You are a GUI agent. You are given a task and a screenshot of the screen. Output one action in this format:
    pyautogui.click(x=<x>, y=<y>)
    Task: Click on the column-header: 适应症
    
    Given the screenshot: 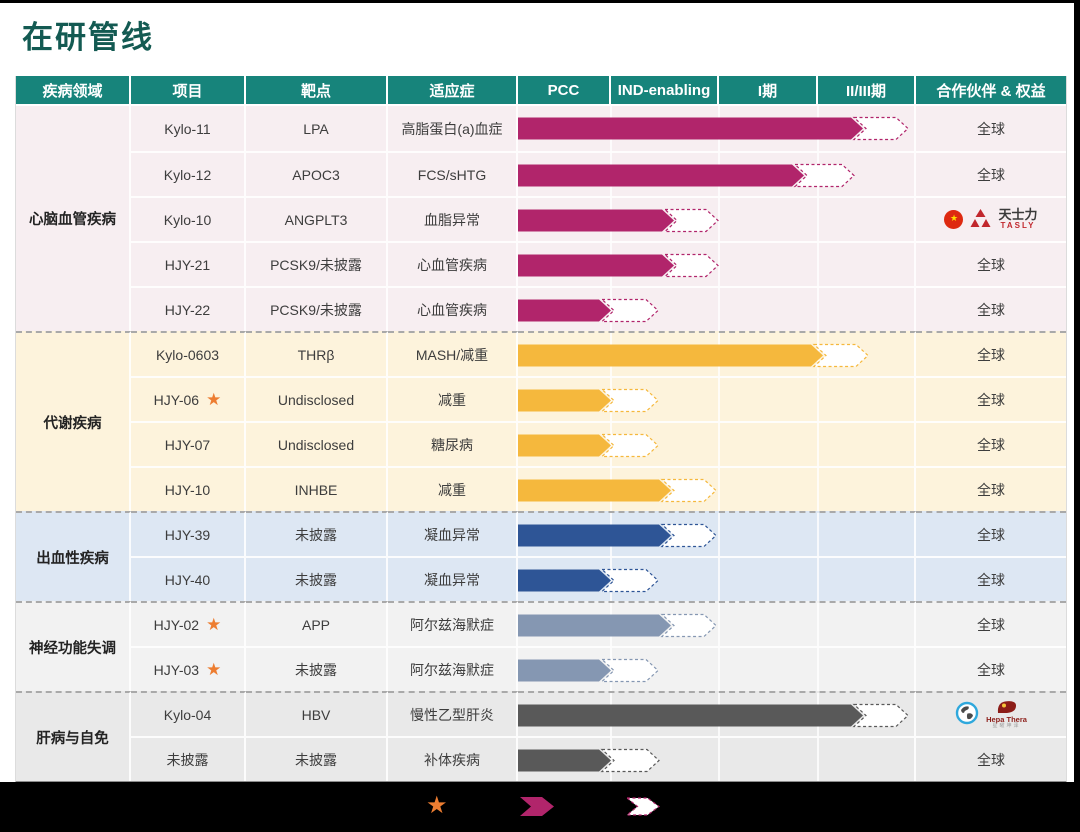 What is the action you would take?
    pyautogui.click(x=453, y=91)
    